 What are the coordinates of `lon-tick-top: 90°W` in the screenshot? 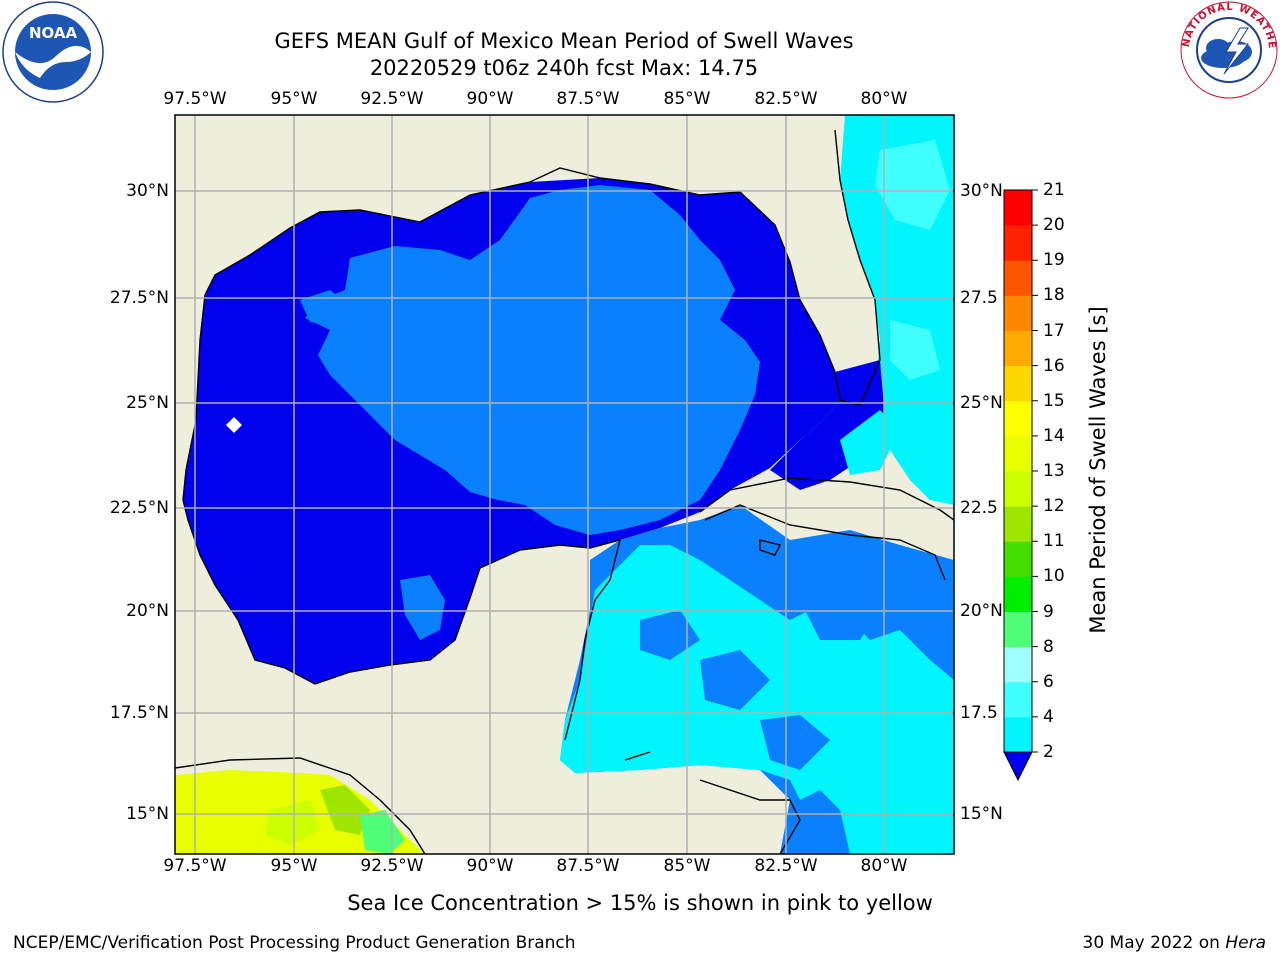 It's located at (490, 99).